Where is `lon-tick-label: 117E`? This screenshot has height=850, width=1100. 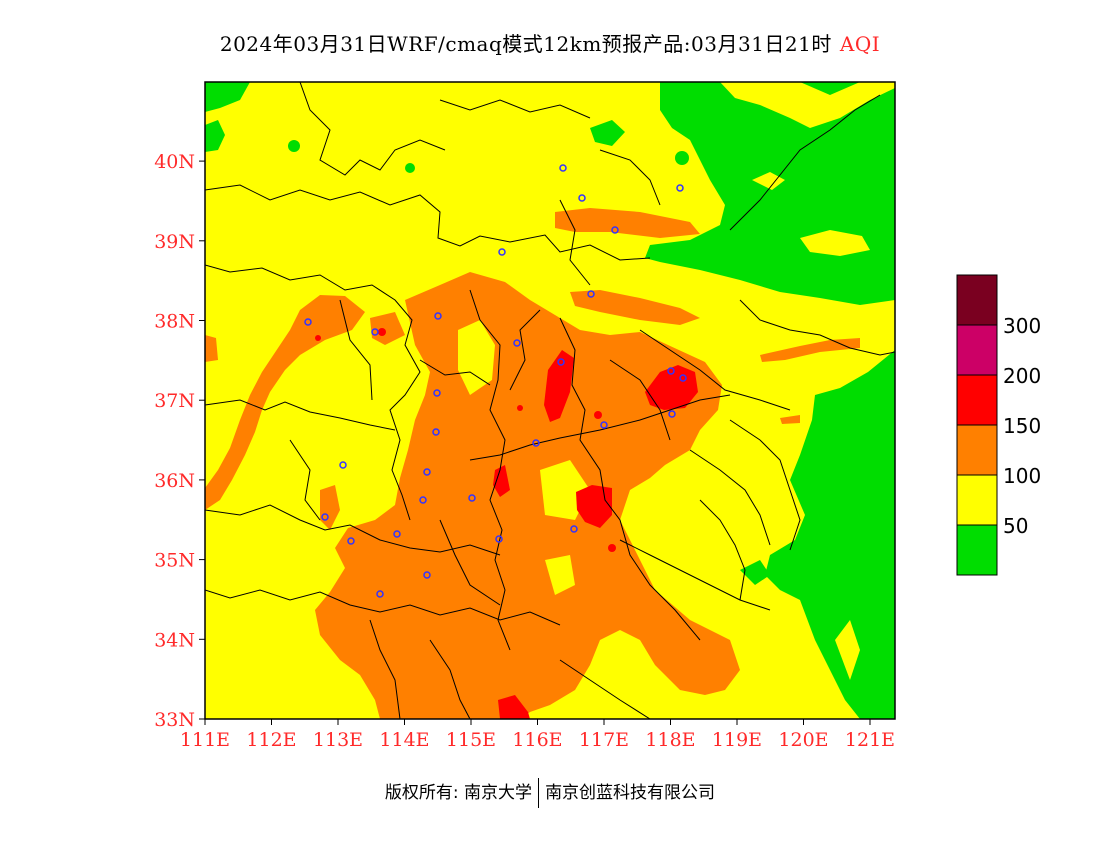 lon-tick-label: 117E is located at coordinates (604, 740).